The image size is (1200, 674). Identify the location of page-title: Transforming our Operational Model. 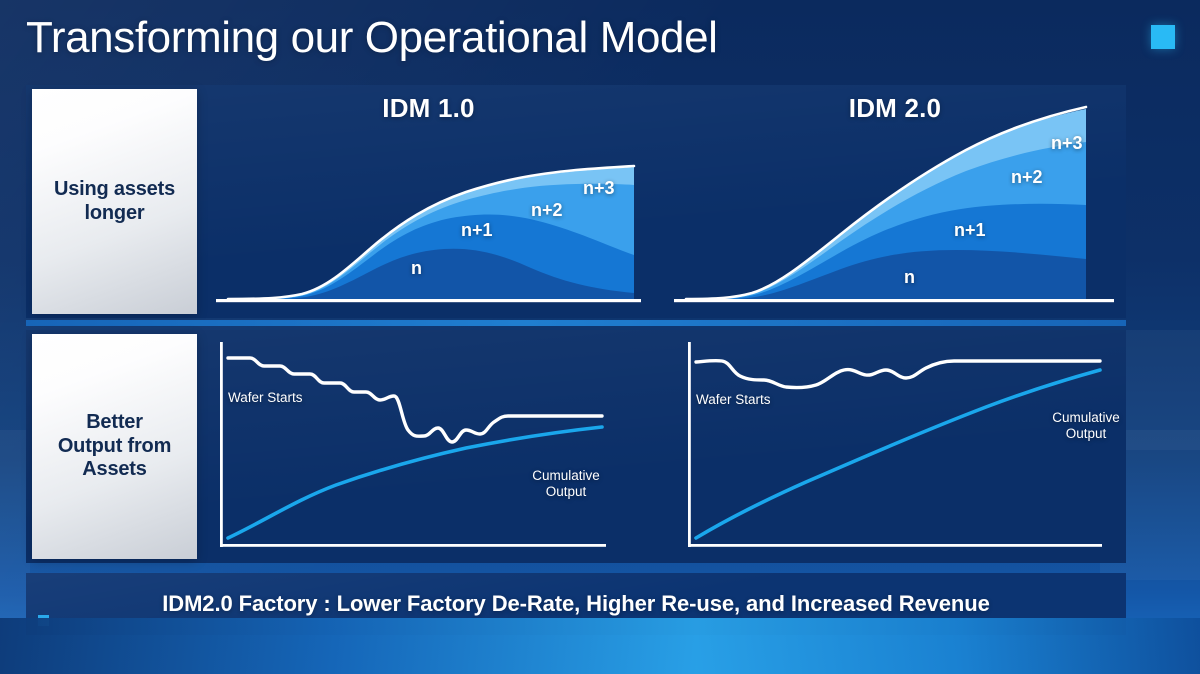
(372, 37).